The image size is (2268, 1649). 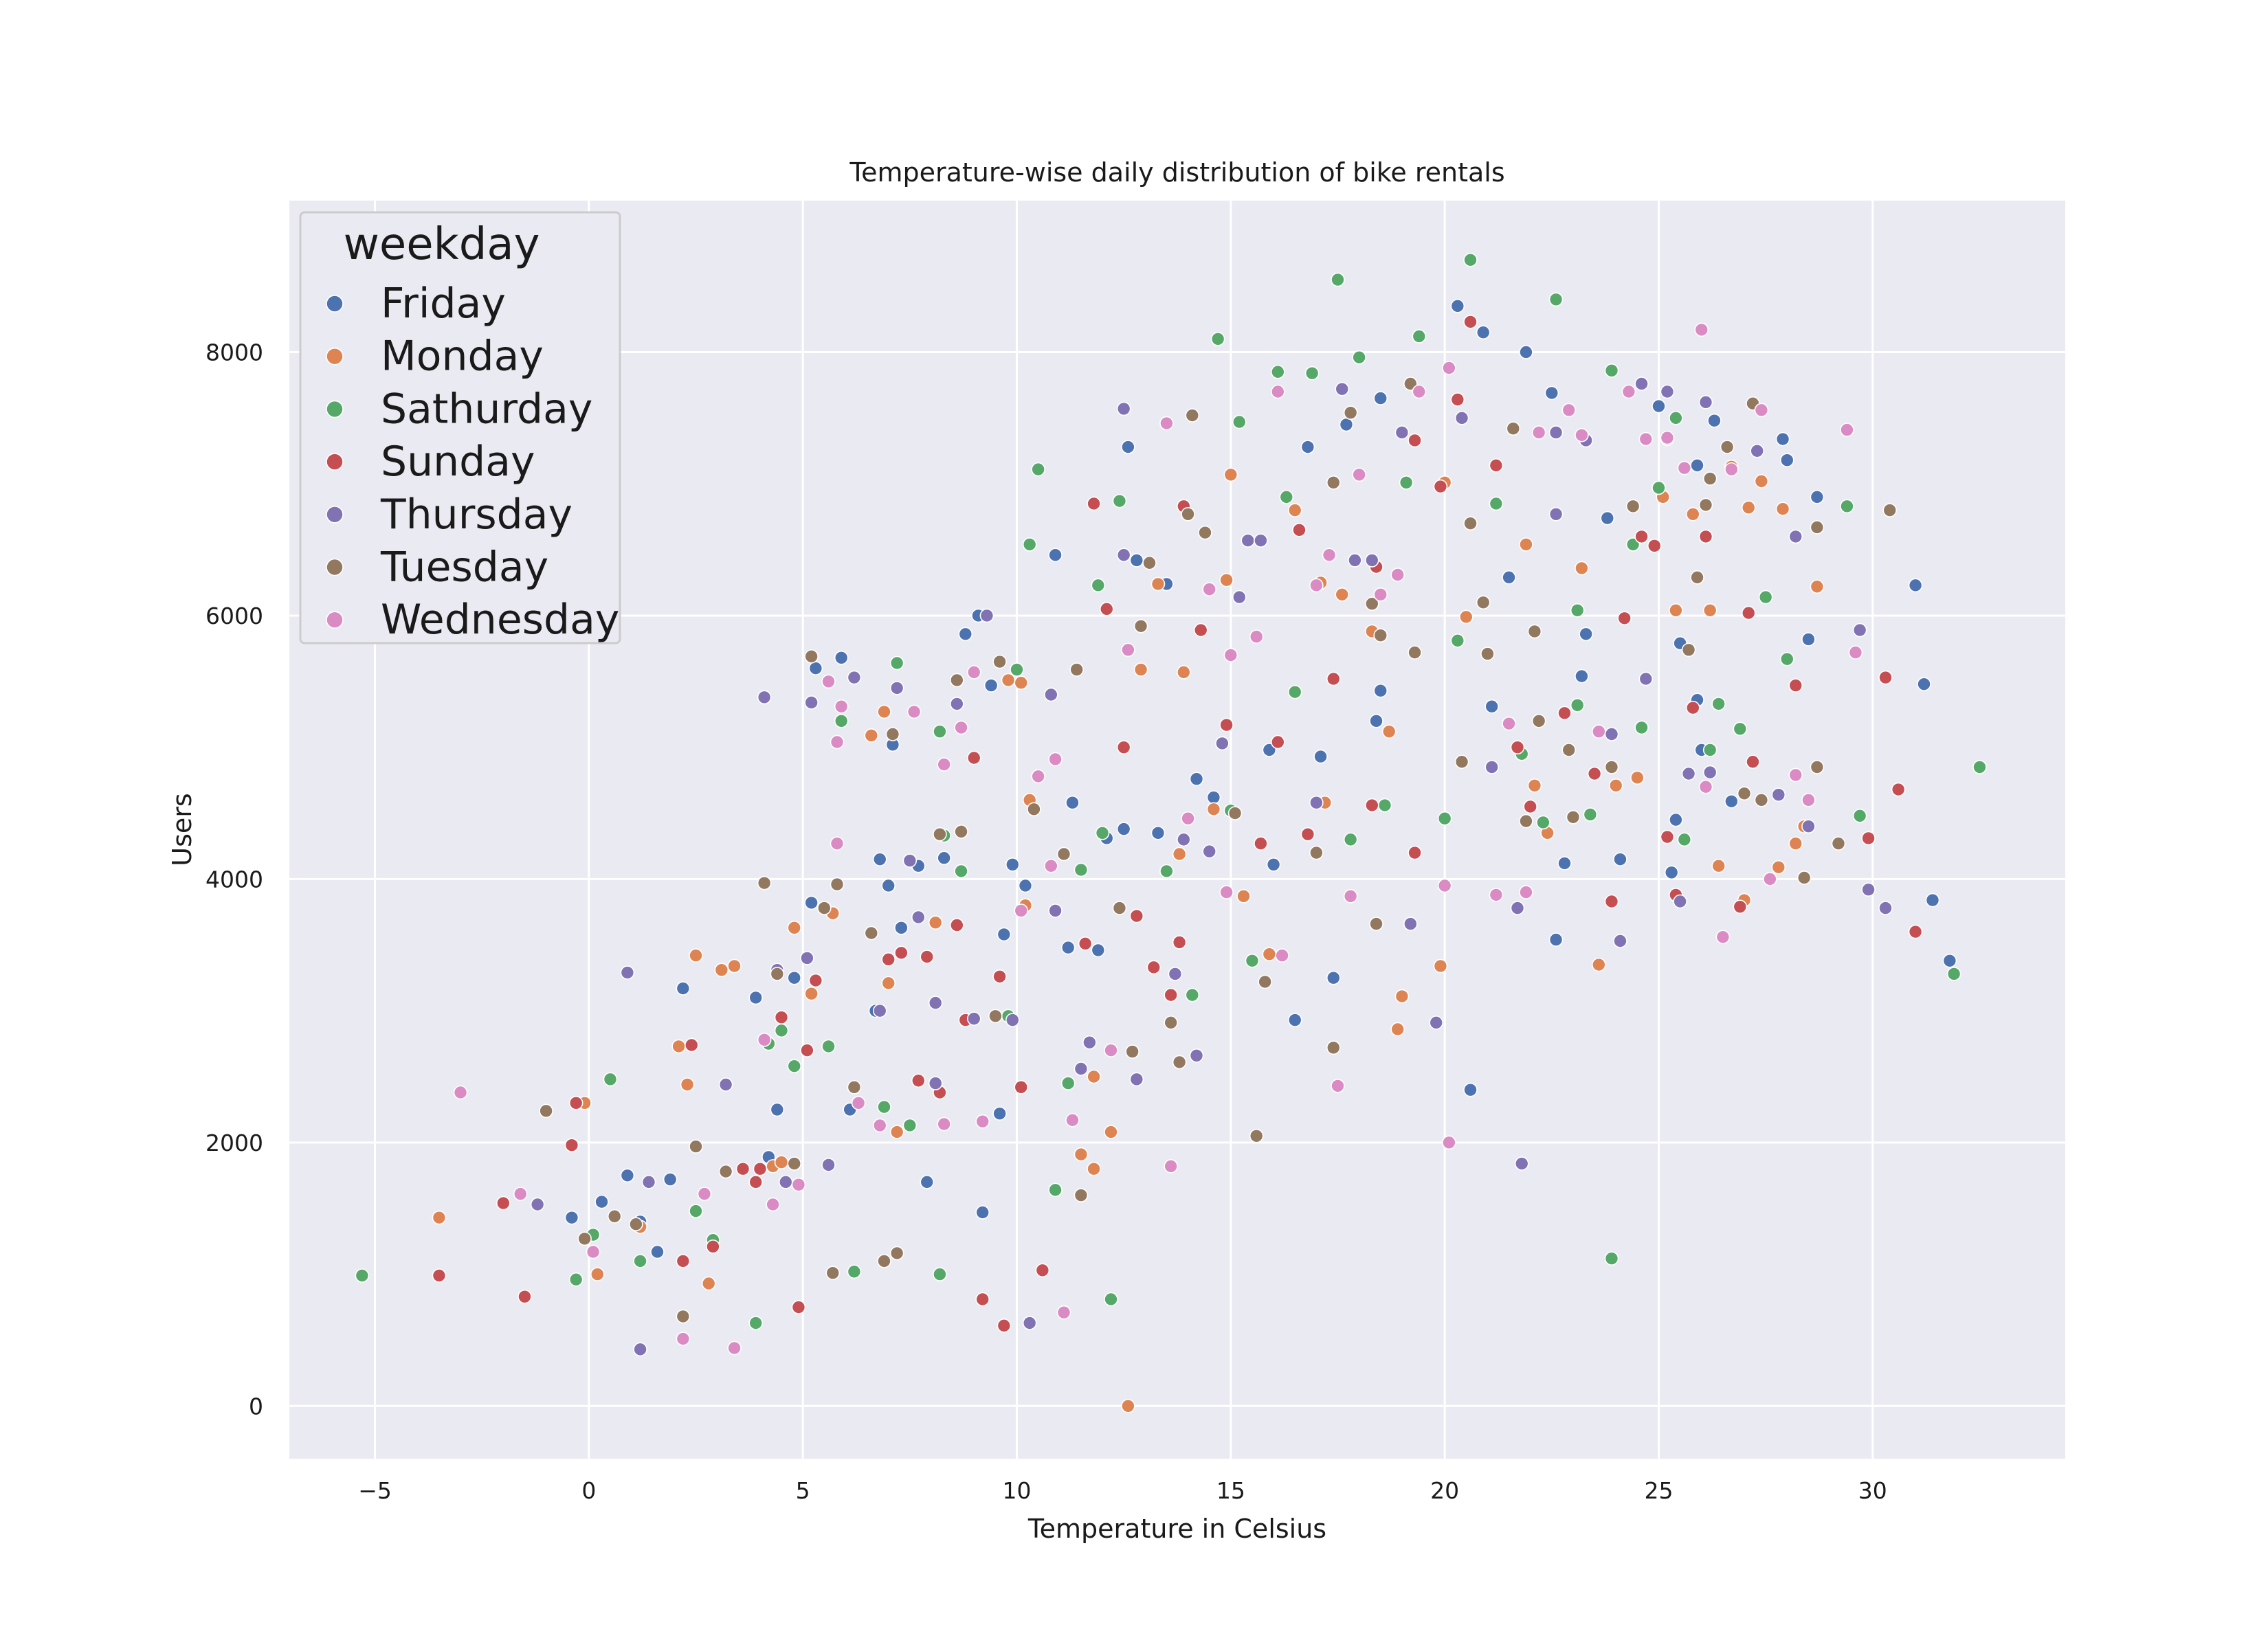 What do you see at coordinates (460, 428) in the screenshot?
I see `legend-box` at bounding box center [460, 428].